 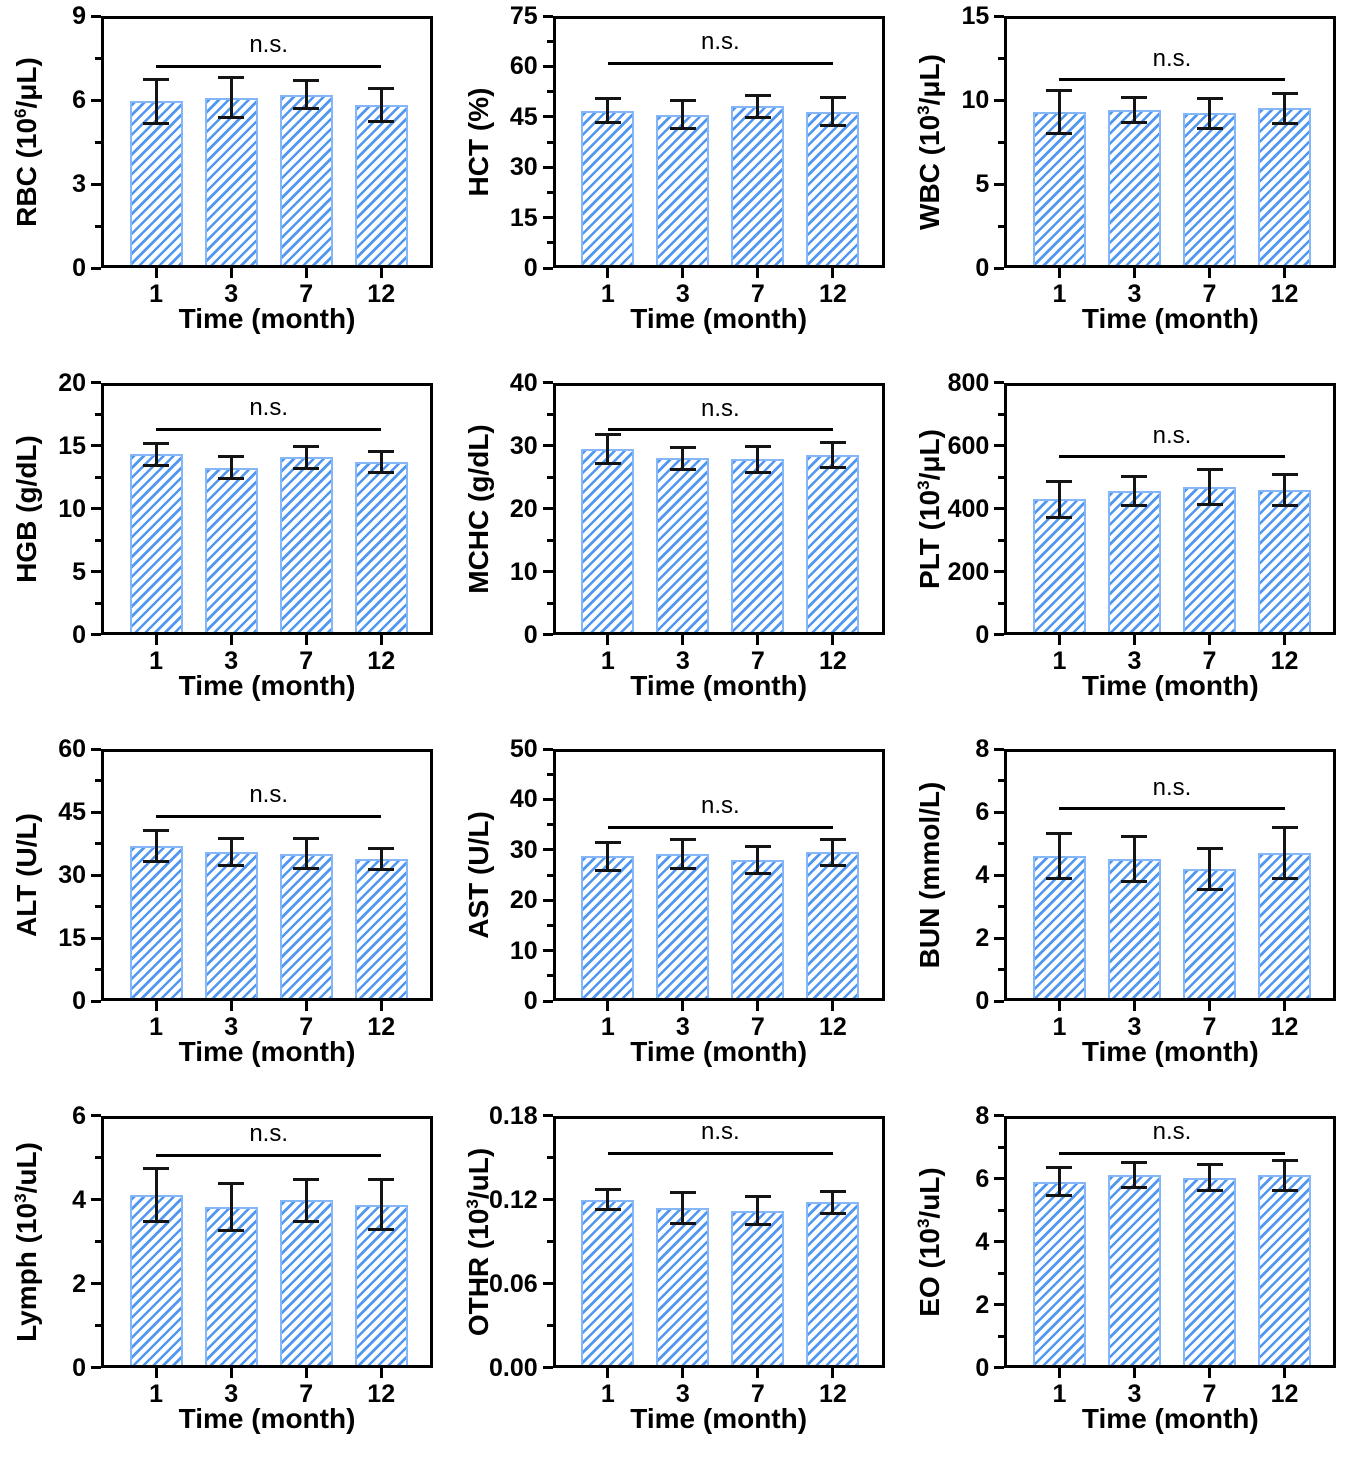 What do you see at coordinates (982, 1178) in the screenshot?
I see `y-tick-label: 6` at bounding box center [982, 1178].